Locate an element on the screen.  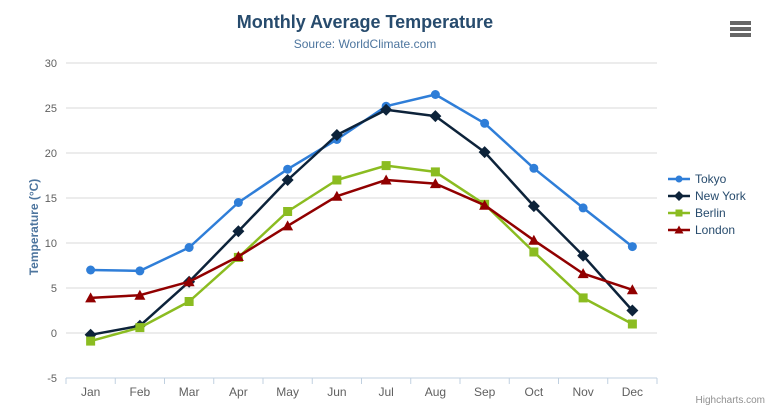
export-menu-button is located at coordinates (742, 29).